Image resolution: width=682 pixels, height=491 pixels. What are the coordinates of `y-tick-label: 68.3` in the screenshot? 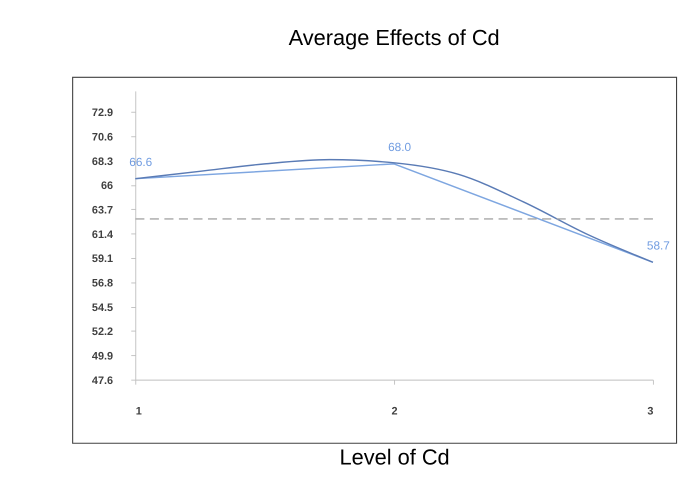 It's located at (103, 162).